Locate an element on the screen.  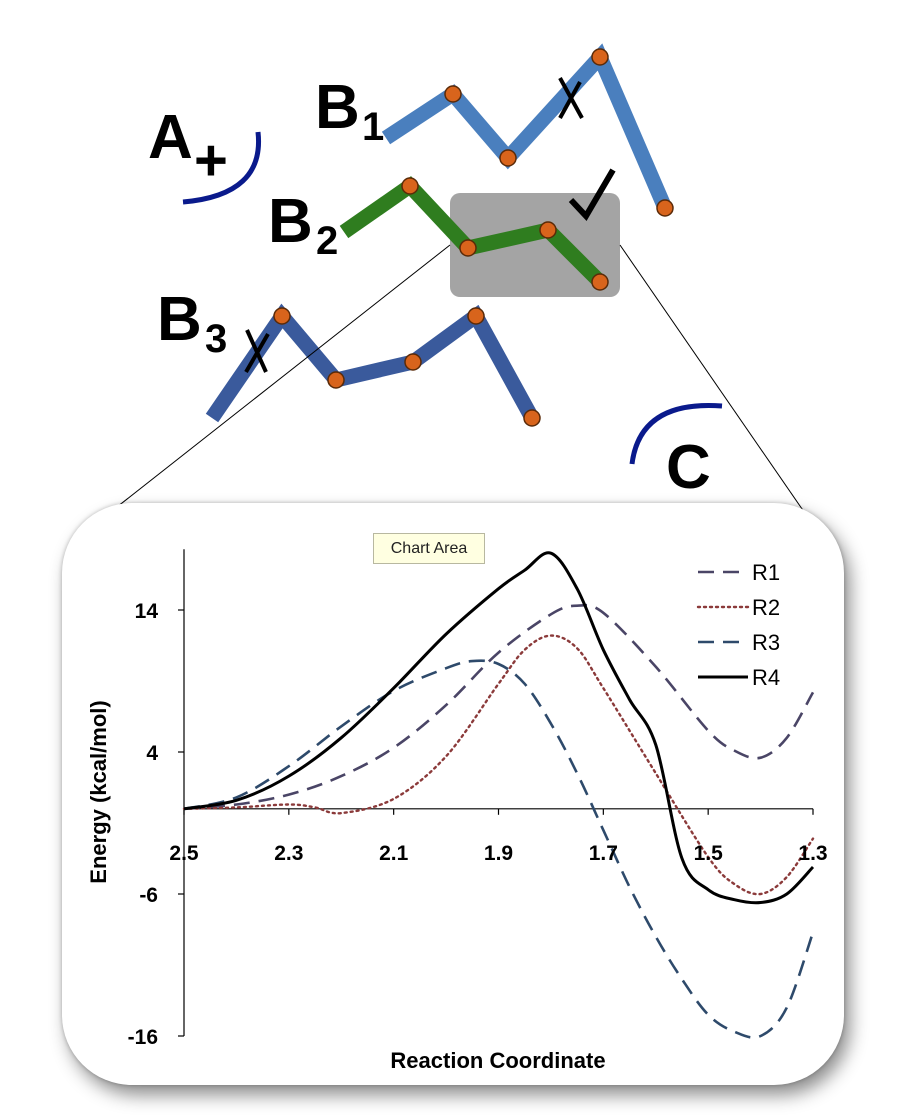
series-line-r1 is located at coordinates (499, 707).